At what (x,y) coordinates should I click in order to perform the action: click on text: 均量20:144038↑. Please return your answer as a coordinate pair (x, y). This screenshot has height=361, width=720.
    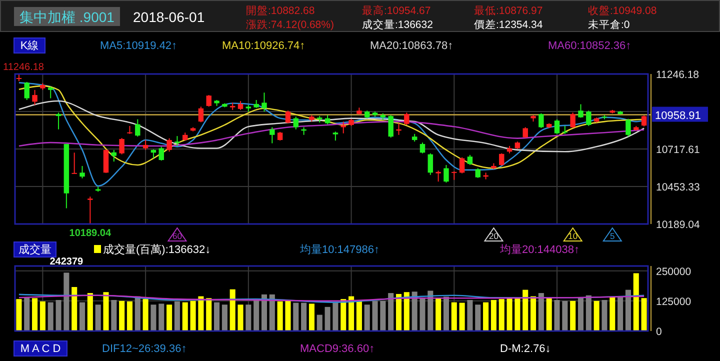
    Looking at the image, I should click on (539, 250).